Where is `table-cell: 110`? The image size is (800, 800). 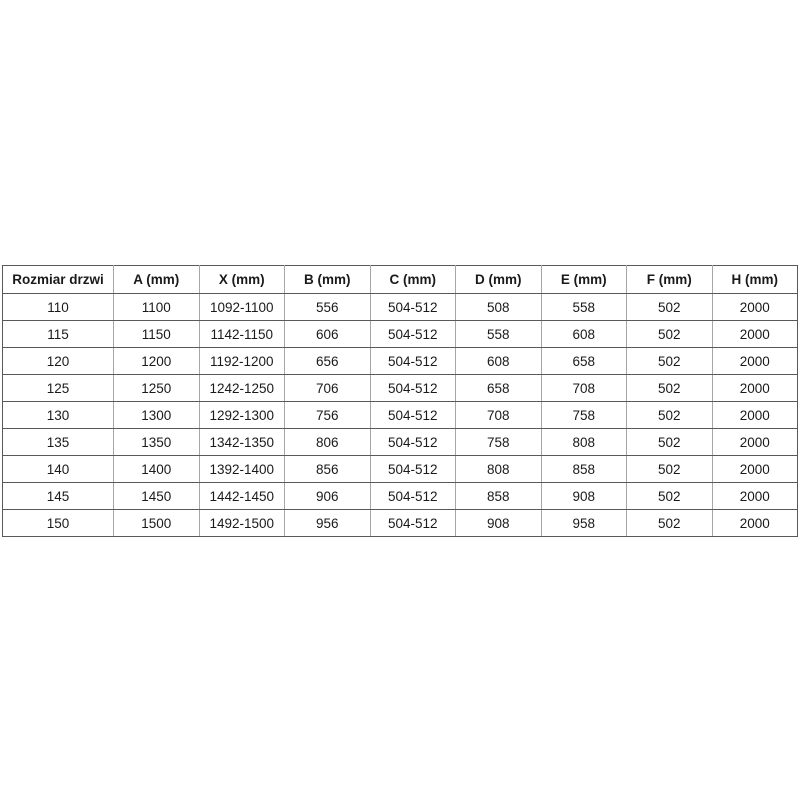
table-cell: 110 is located at coordinates (58, 307).